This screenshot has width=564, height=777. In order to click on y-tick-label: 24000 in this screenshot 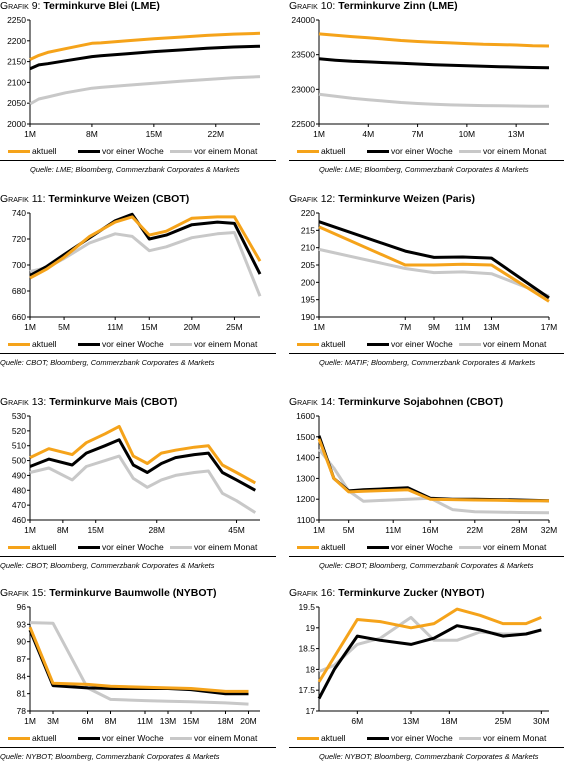, I will do `click(303, 20)`.